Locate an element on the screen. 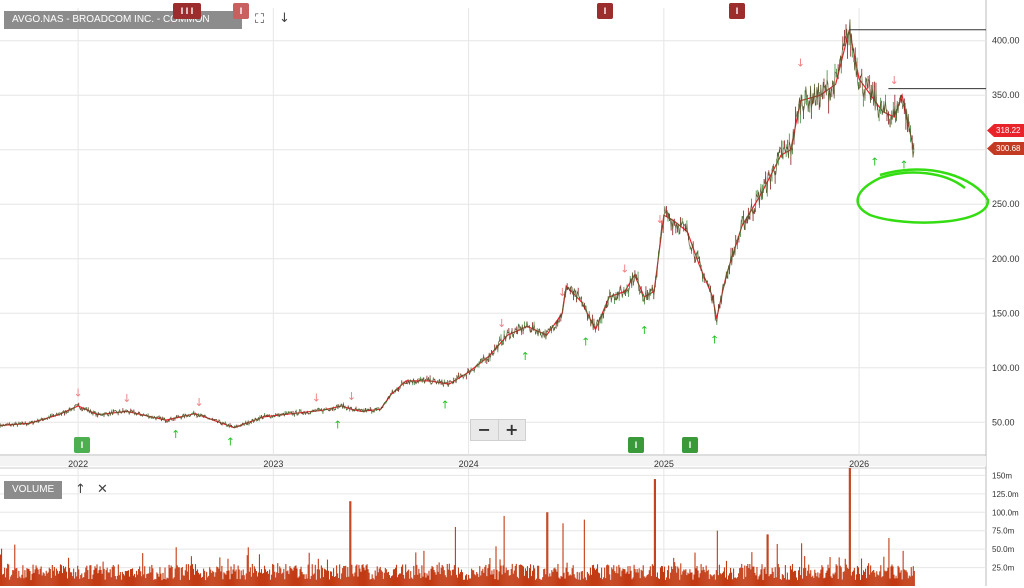 This screenshot has width=1024, height=588. x-tick-label: 2023 is located at coordinates (273, 464).